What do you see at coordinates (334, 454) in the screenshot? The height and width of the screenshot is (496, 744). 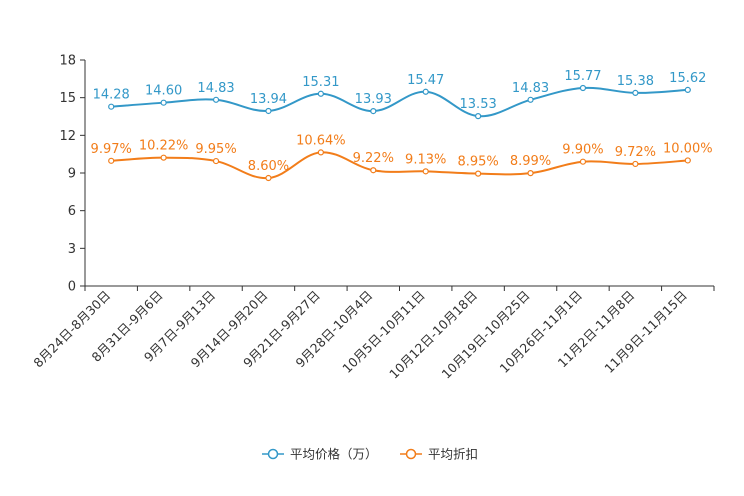 I see `legend-label-1: 平均价格（万）` at bounding box center [334, 454].